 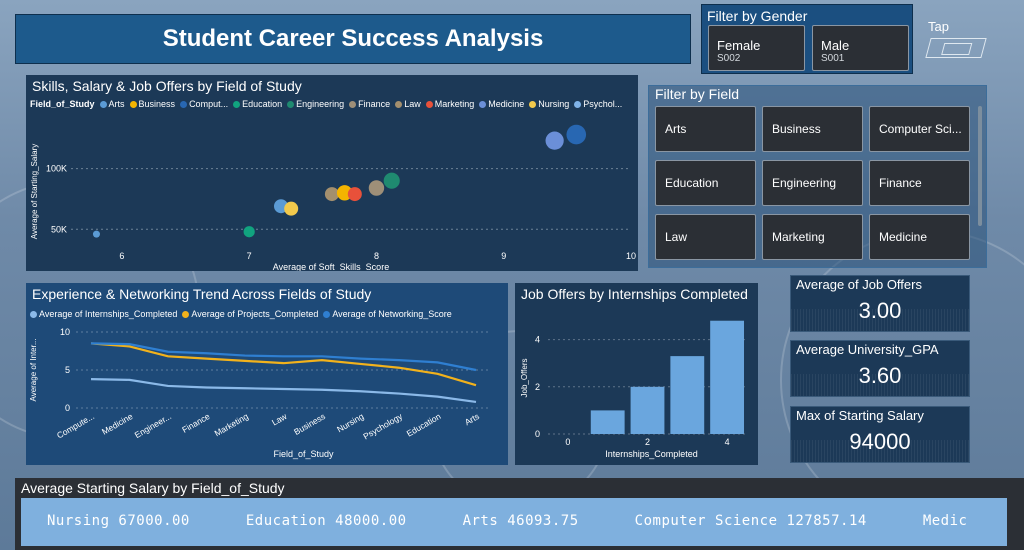 What do you see at coordinates (424, 425) in the screenshot?
I see `line-xtick: Education` at bounding box center [424, 425].